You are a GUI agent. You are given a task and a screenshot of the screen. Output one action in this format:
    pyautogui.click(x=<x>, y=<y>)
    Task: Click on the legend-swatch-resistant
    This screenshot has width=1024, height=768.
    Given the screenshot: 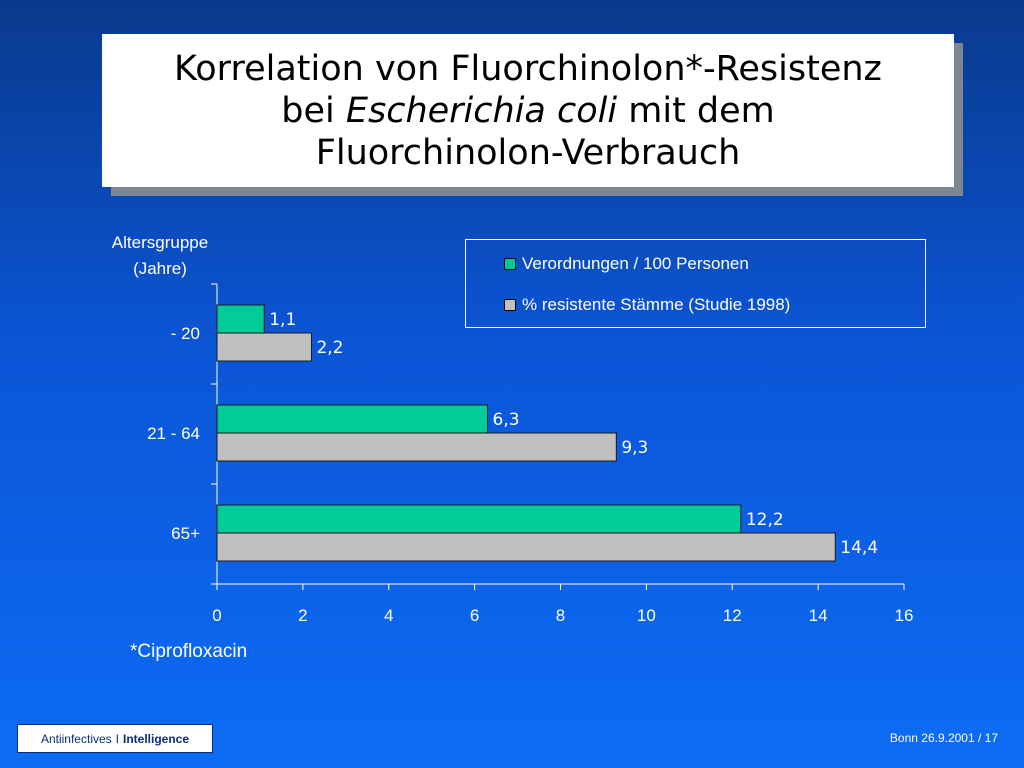 What is the action you would take?
    pyautogui.click(x=510, y=305)
    